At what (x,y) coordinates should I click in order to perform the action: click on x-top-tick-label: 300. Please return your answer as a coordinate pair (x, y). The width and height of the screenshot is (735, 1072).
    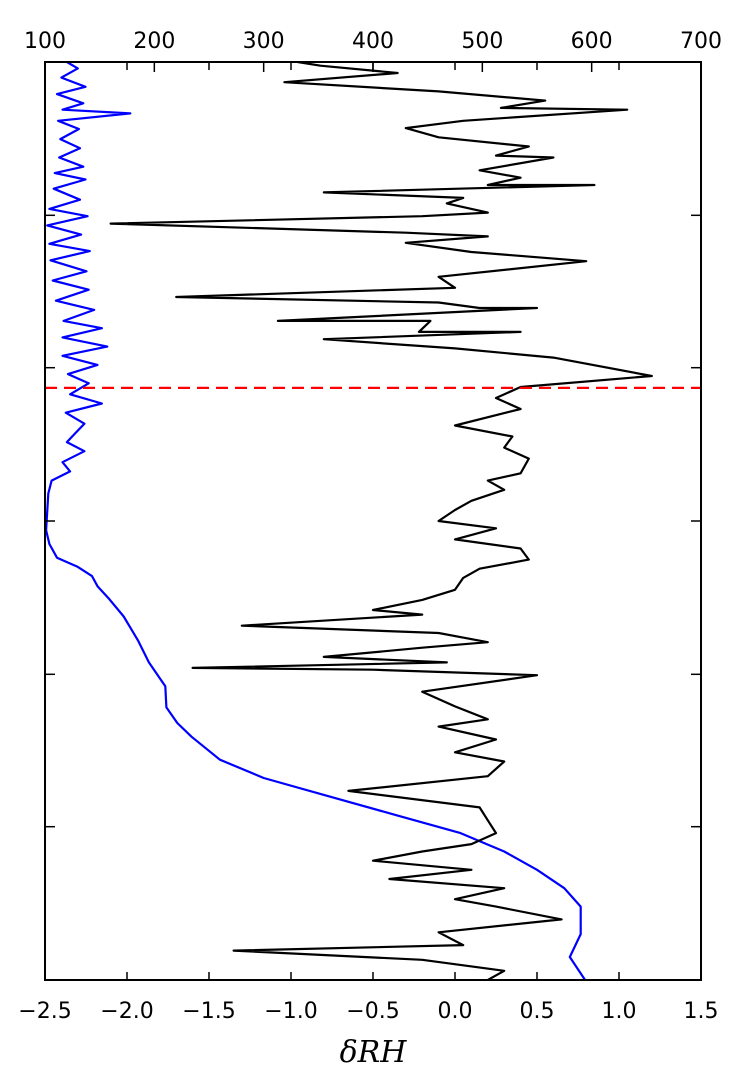
    Looking at the image, I should click on (264, 41).